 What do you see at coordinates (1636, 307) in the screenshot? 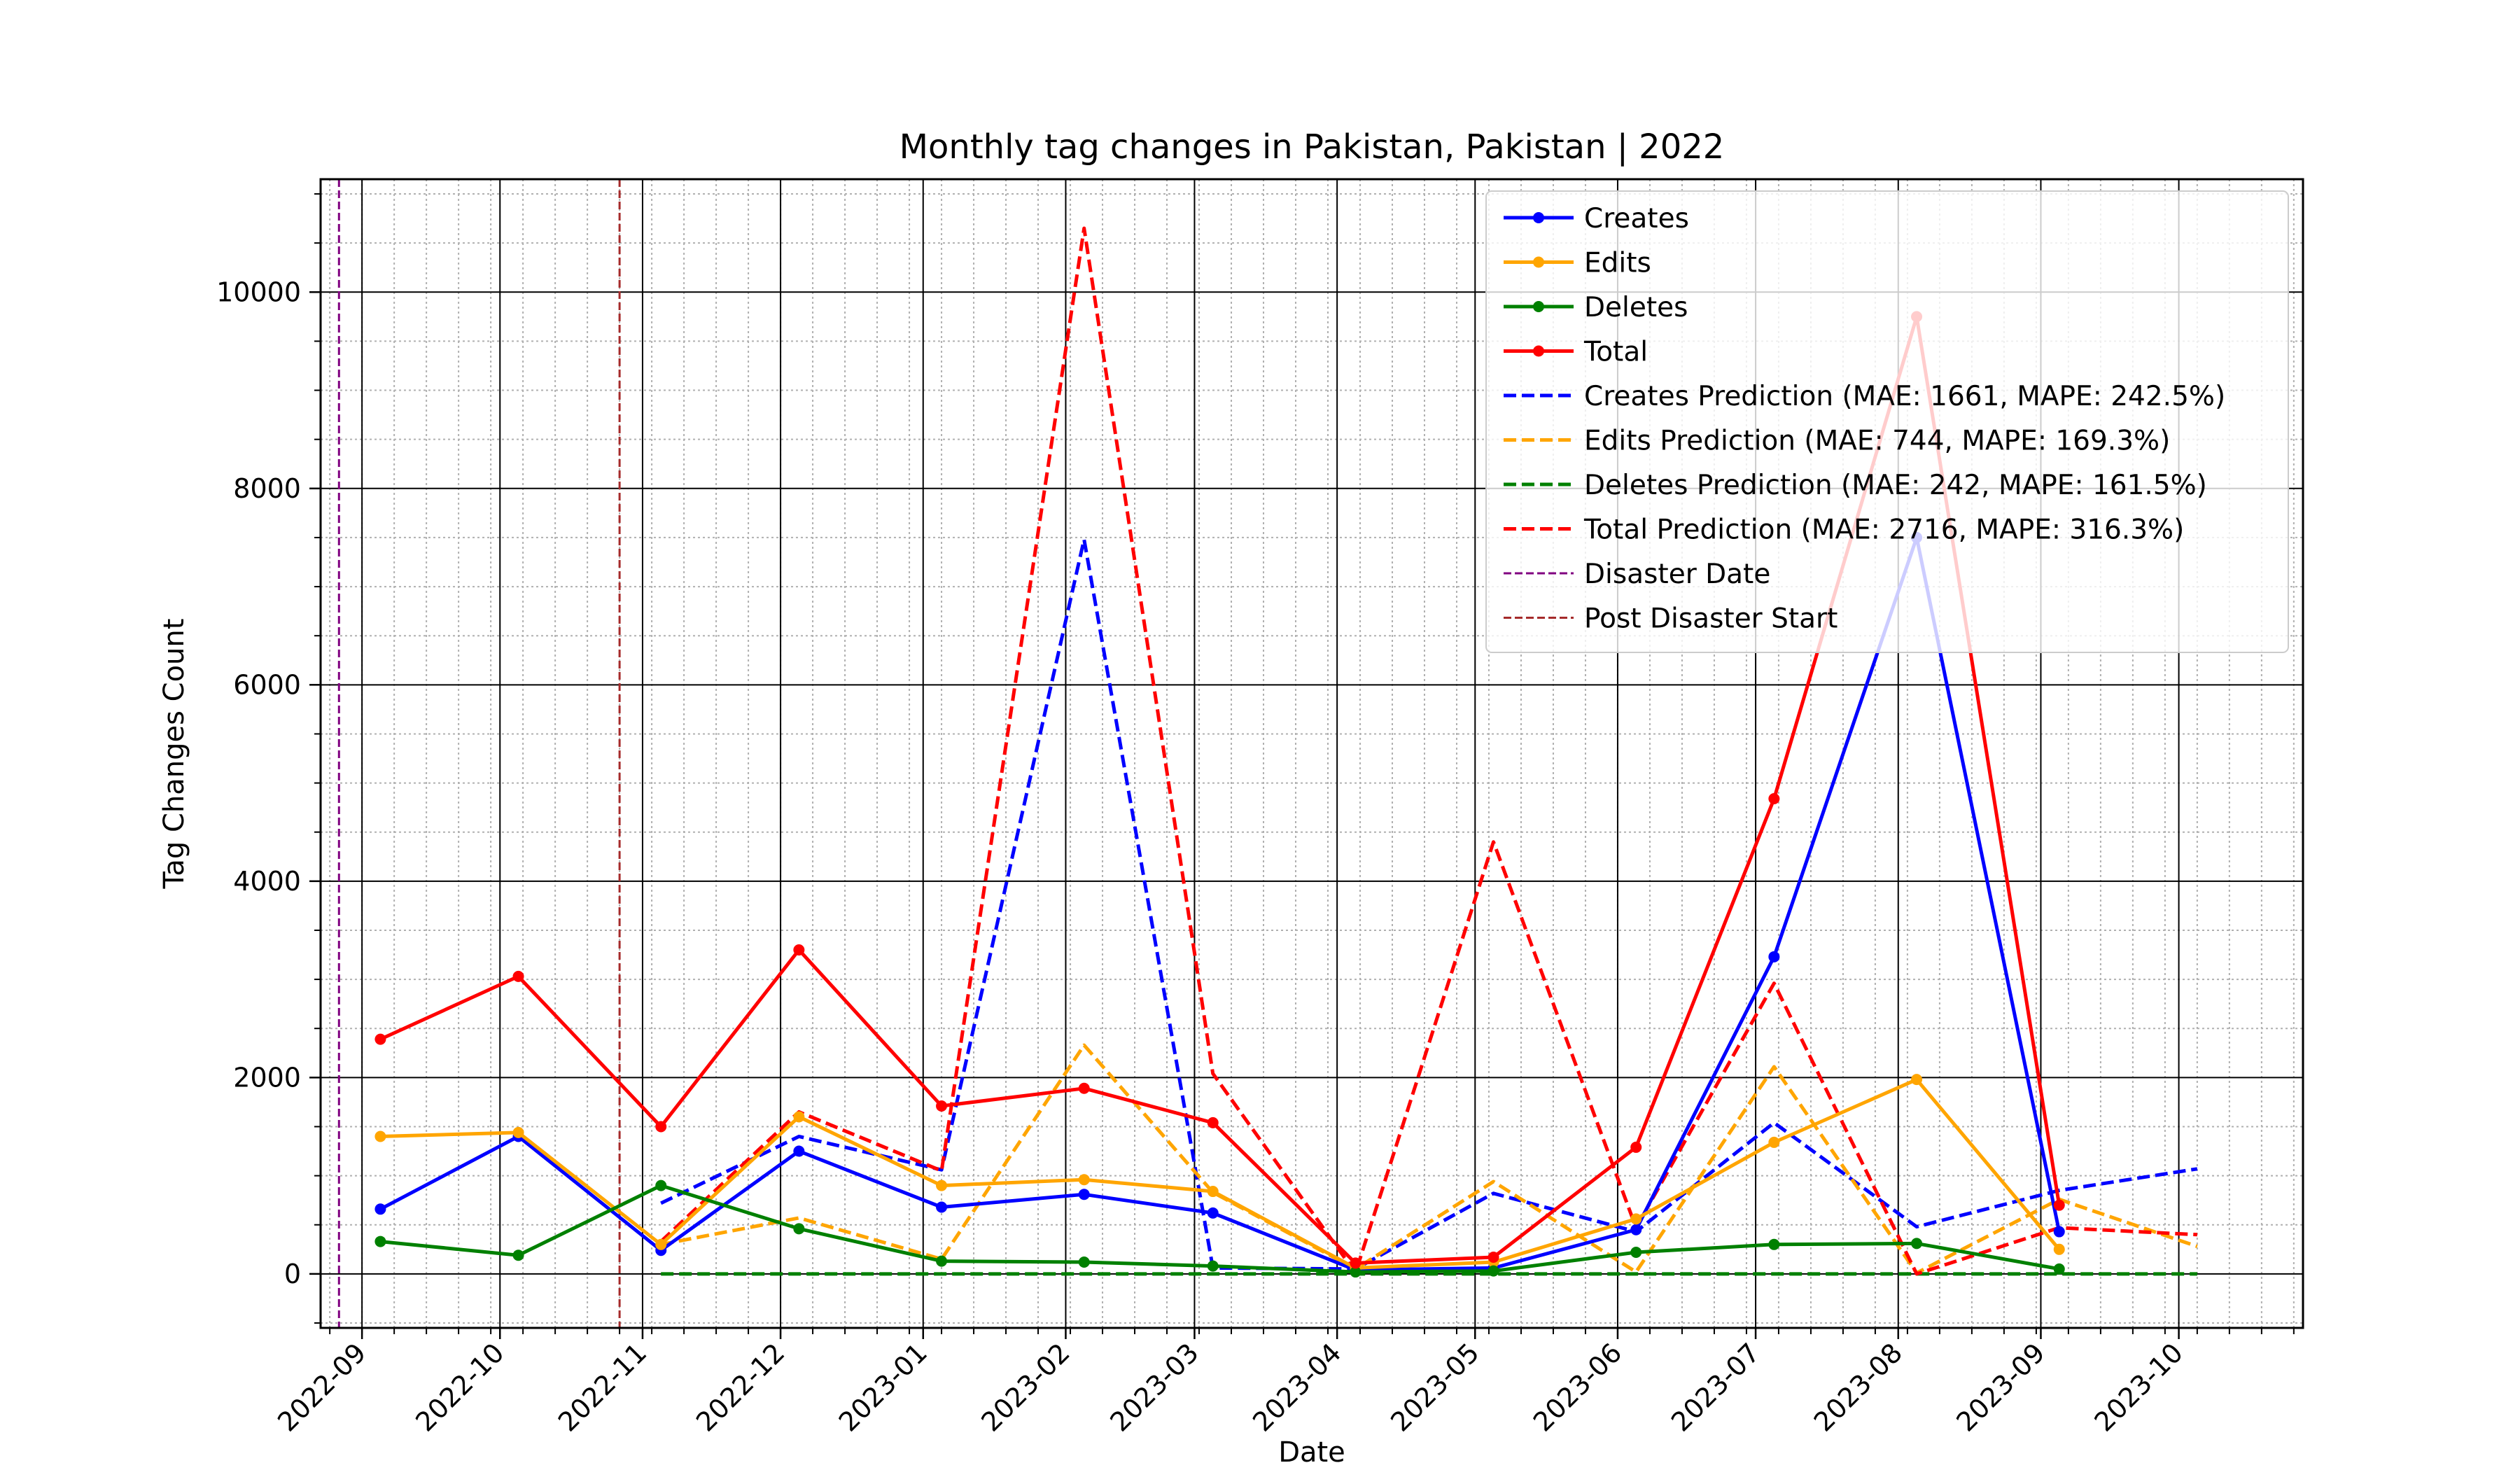
I see `legend-label: Deletes` at bounding box center [1636, 307].